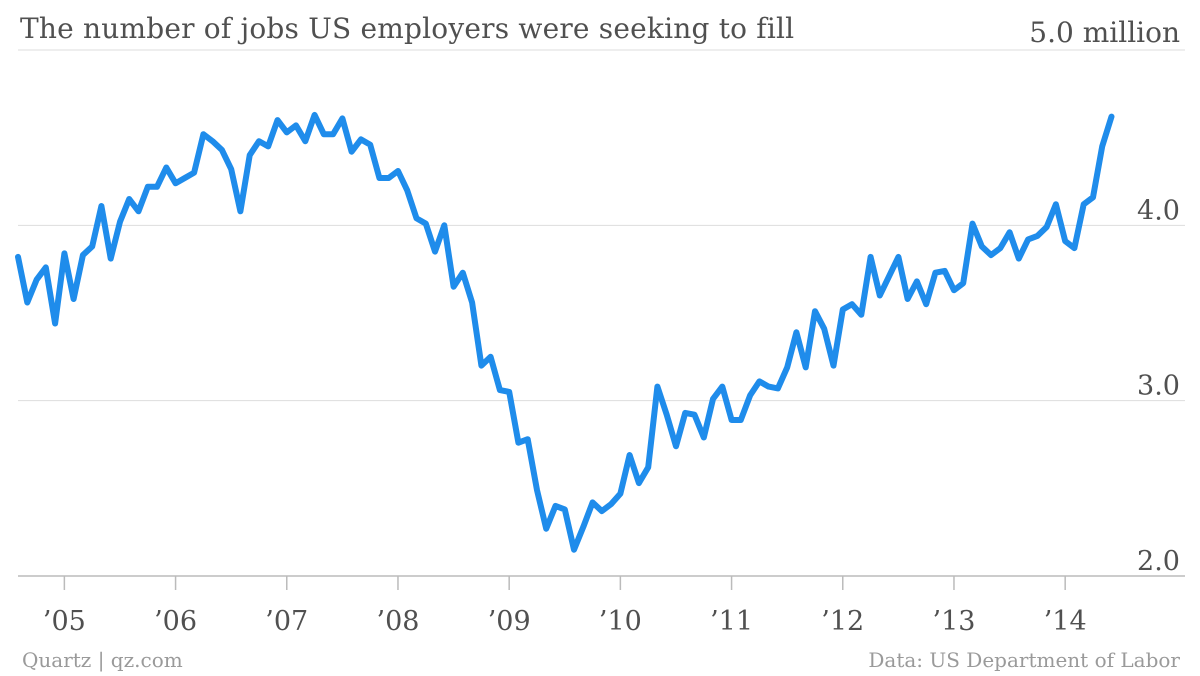 This screenshot has width=1200, height=676. Describe the element at coordinates (509, 621) in the screenshot. I see `x-tick-label: ’09` at that location.